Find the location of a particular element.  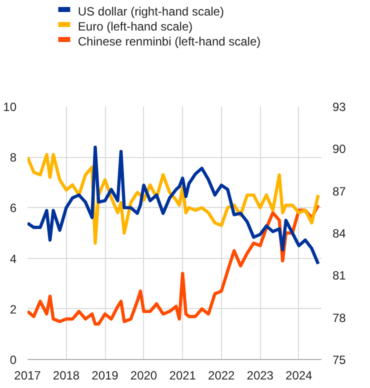

x-tick-label: 2017 is located at coordinates (28, 375).